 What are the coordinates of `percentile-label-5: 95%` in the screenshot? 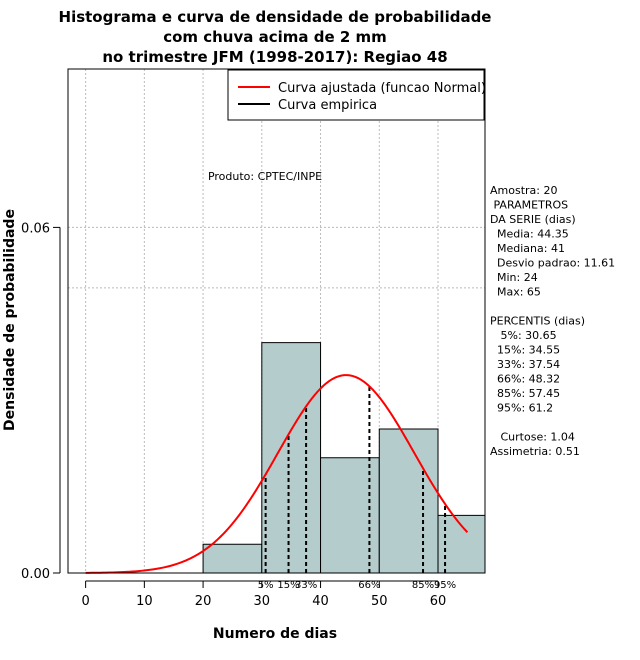 It's located at (445, 585).